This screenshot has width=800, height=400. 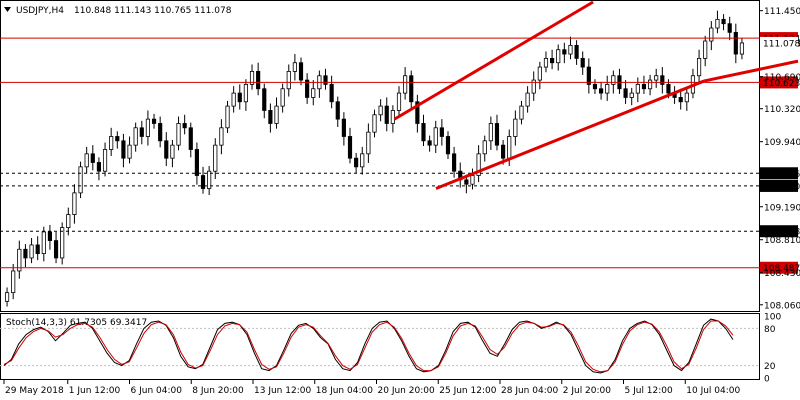 I want to click on dropdown-arrow-icon, so click(x=7, y=9).